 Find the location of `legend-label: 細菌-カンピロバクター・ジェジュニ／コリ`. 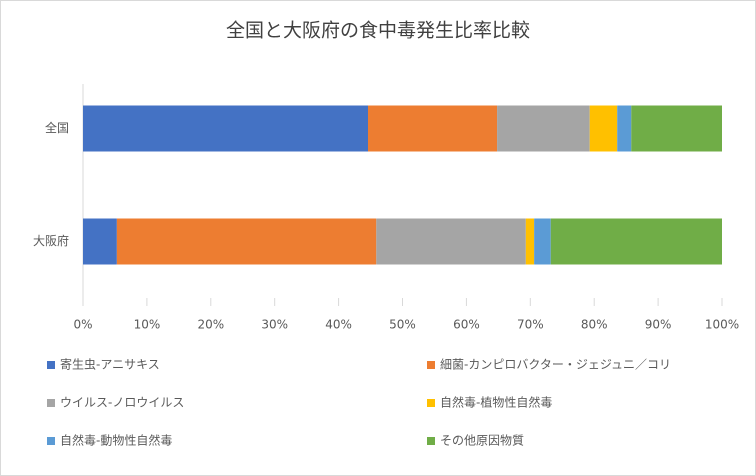

legend-label: 細菌-カンピロバクター・ジェジュニ／コリ is located at coordinates (555, 365).